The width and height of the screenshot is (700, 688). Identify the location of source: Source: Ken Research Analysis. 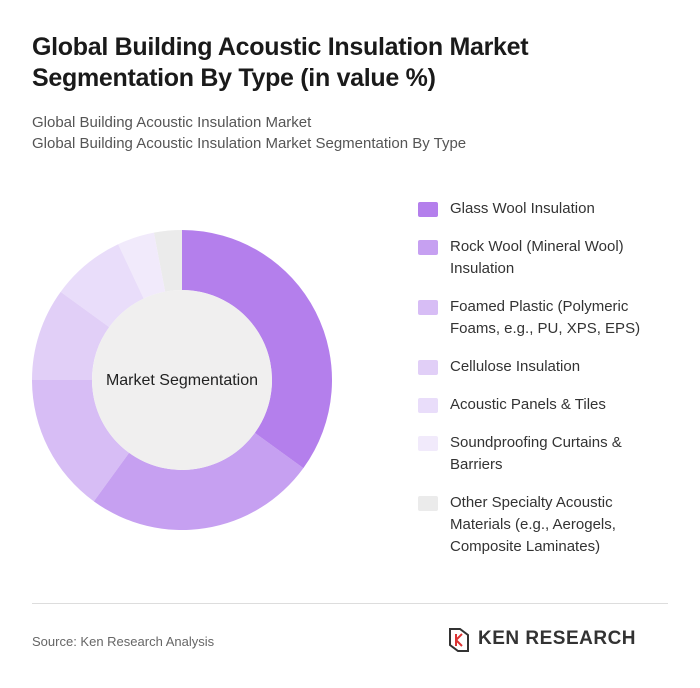
(123, 641).